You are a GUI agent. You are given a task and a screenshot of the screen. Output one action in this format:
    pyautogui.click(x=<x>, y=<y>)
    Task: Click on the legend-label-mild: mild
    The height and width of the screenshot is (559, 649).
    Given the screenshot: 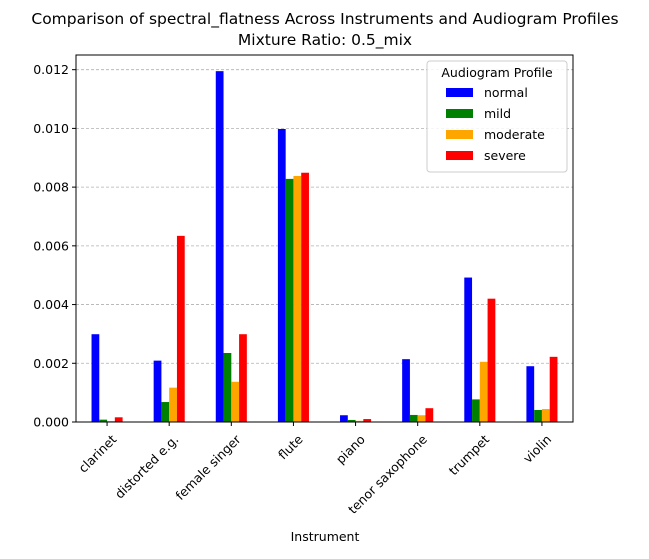 What is the action you would take?
    pyautogui.click(x=497, y=113)
    